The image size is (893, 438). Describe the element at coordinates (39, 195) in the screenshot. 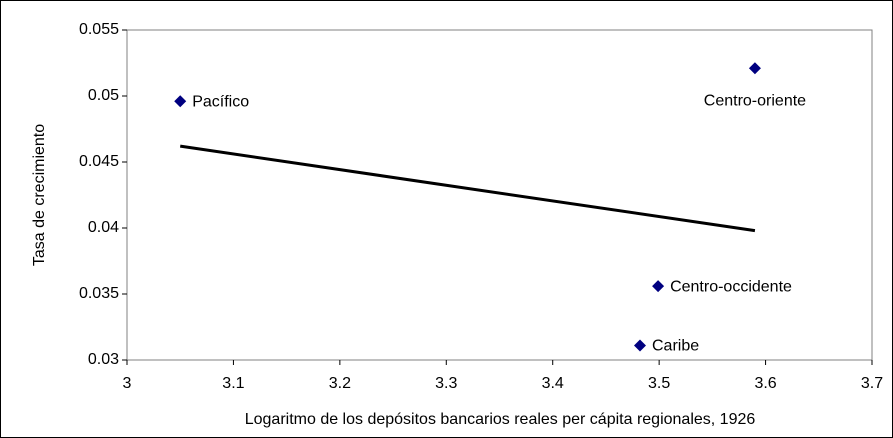

I see `y-axis-label: Tasa de crecimiento` at that location.